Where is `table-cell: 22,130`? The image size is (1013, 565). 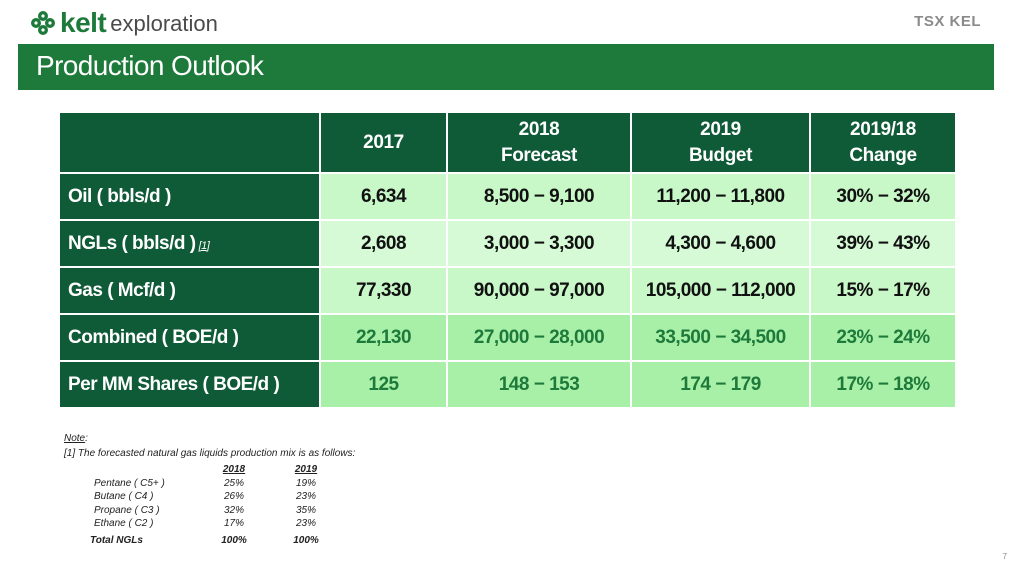 table-cell: 22,130 is located at coordinates (383, 337).